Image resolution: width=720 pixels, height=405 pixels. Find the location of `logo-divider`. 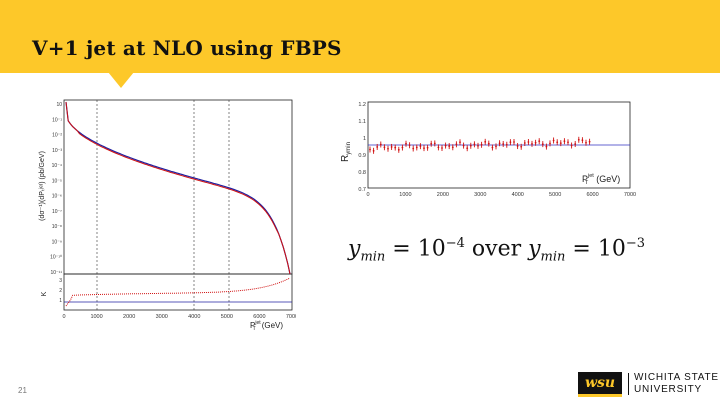

logo-divider is located at coordinates (628, 384).